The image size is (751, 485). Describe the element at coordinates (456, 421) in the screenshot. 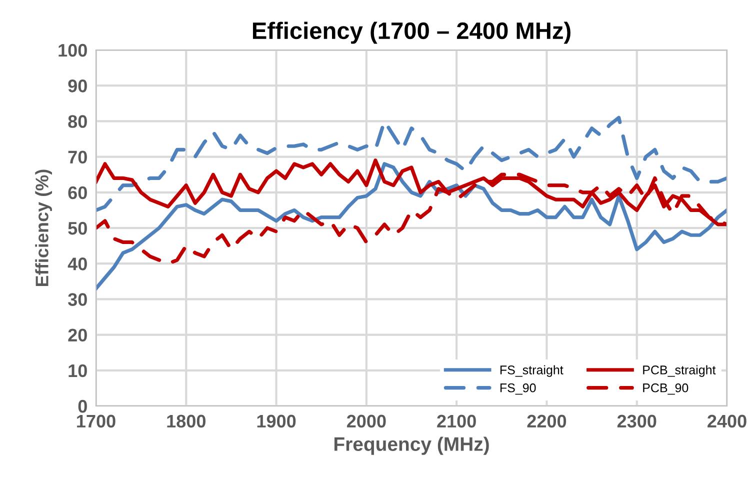

I see `x-tick-label: 2100` at that location.